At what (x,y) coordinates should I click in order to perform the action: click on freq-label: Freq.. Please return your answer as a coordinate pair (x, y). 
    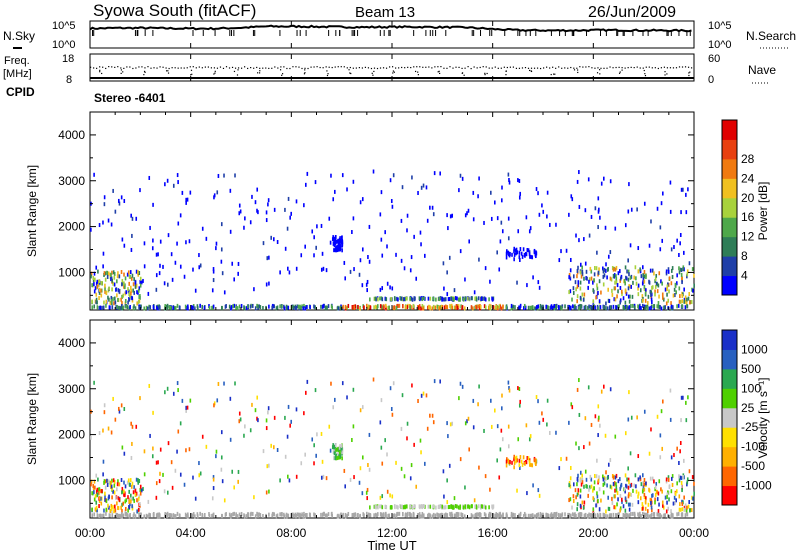
    Looking at the image, I should click on (17, 61).